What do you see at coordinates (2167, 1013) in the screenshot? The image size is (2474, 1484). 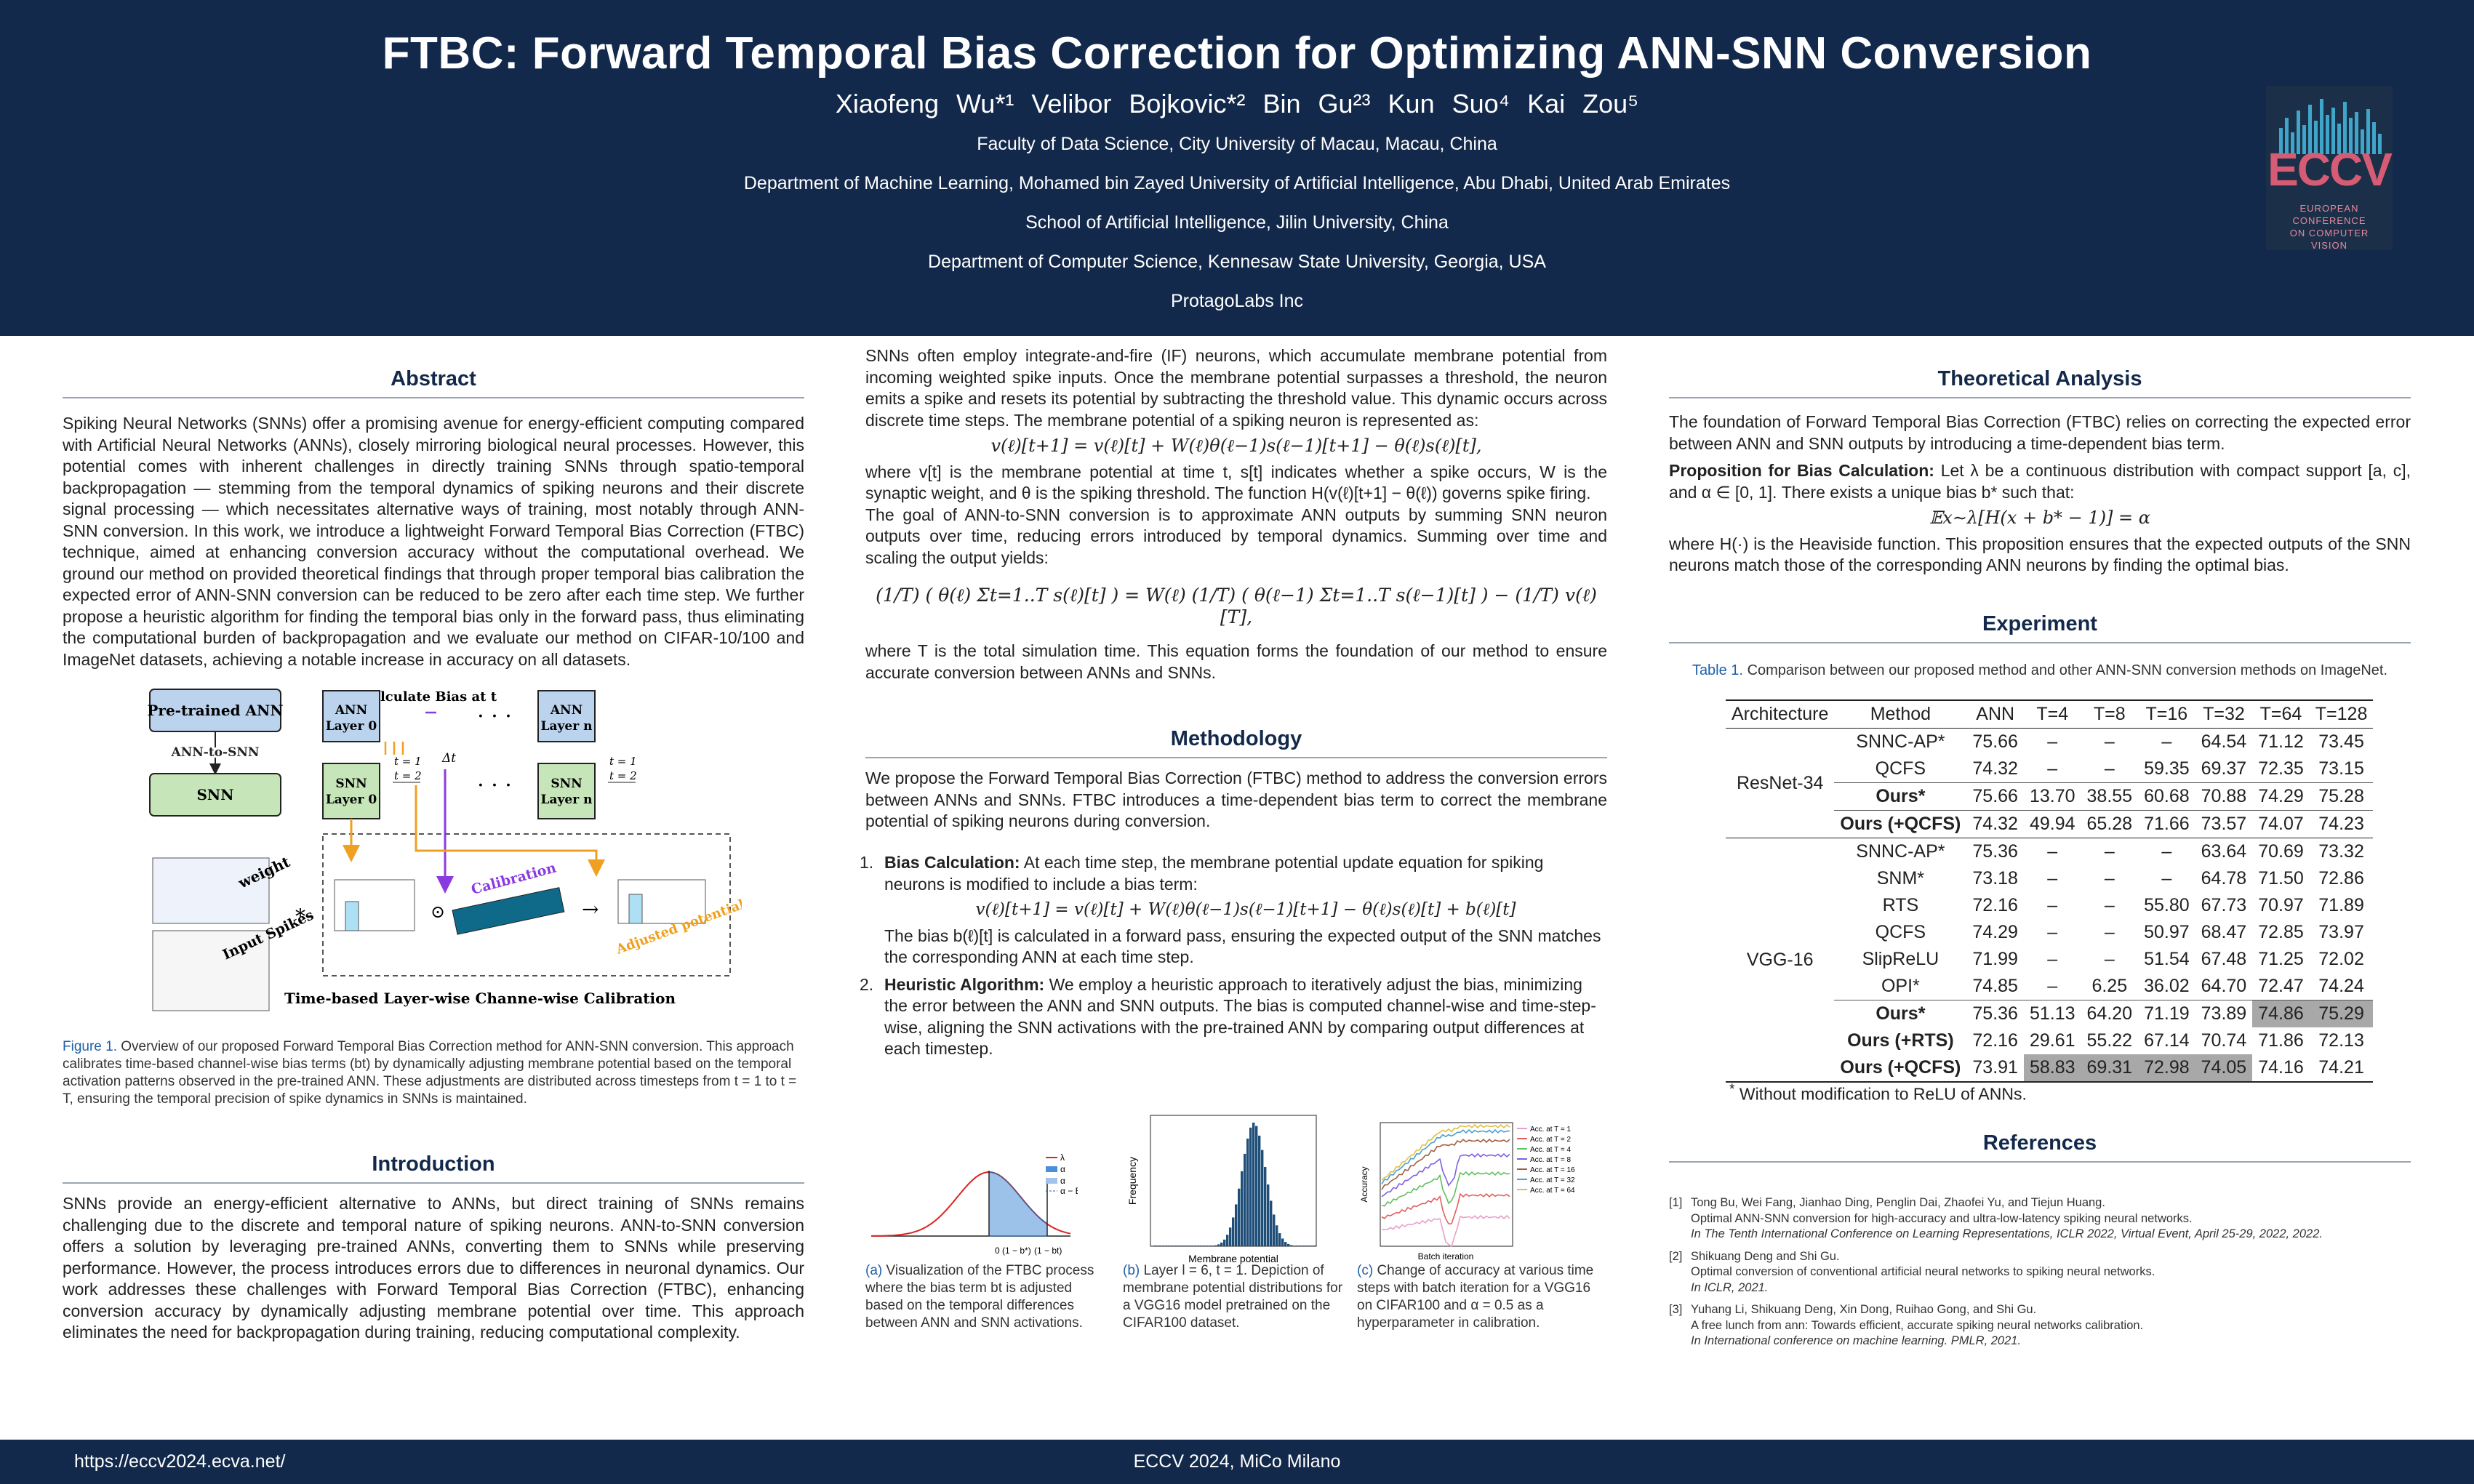 I see `value-cell: 71.19` at bounding box center [2167, 1013].